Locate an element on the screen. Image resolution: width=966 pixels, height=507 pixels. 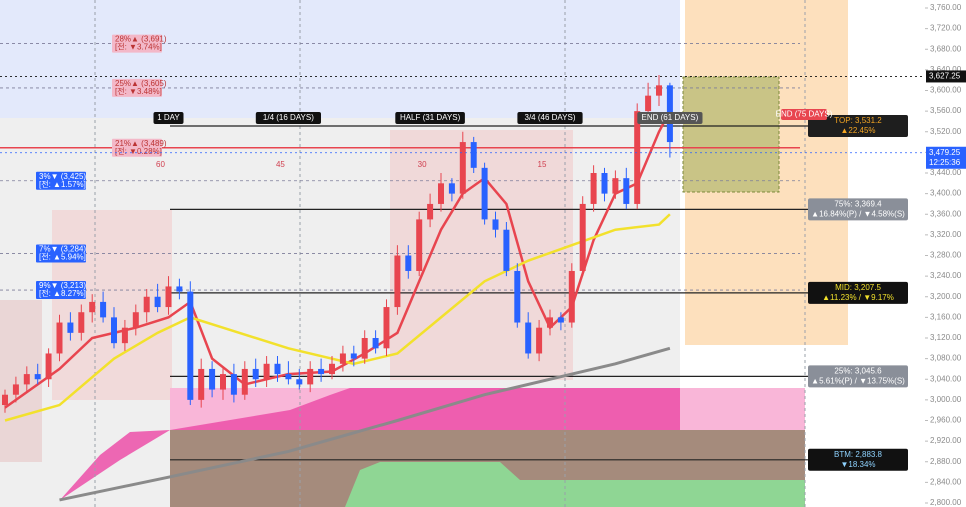
y-tick-label: 3,000.00 is located at coordinates (946, 399).